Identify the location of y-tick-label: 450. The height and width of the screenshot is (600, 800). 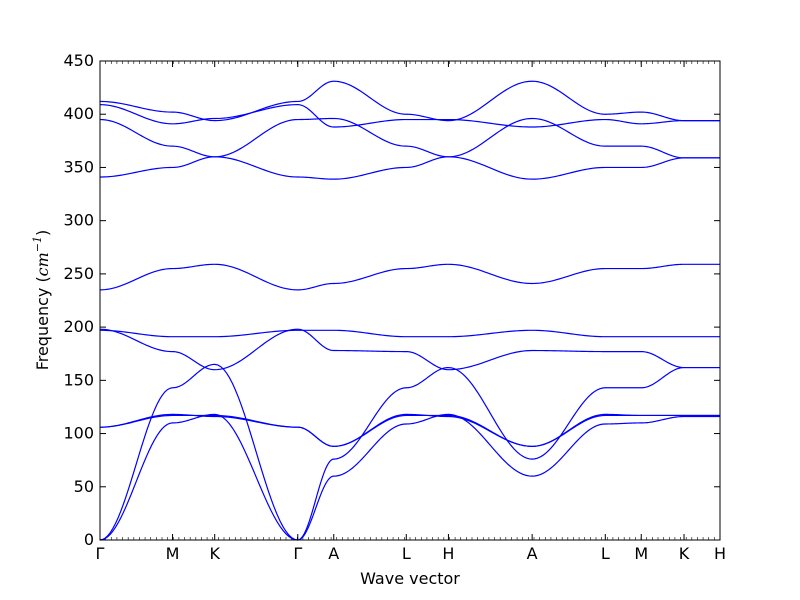
(78, 60).